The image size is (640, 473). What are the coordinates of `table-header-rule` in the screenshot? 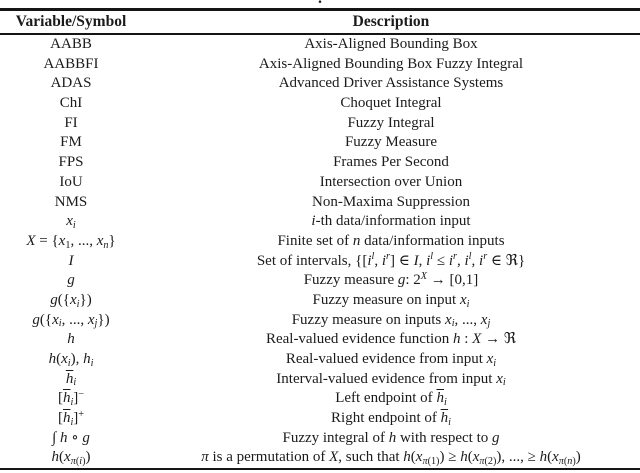 It's located at (320, 34).